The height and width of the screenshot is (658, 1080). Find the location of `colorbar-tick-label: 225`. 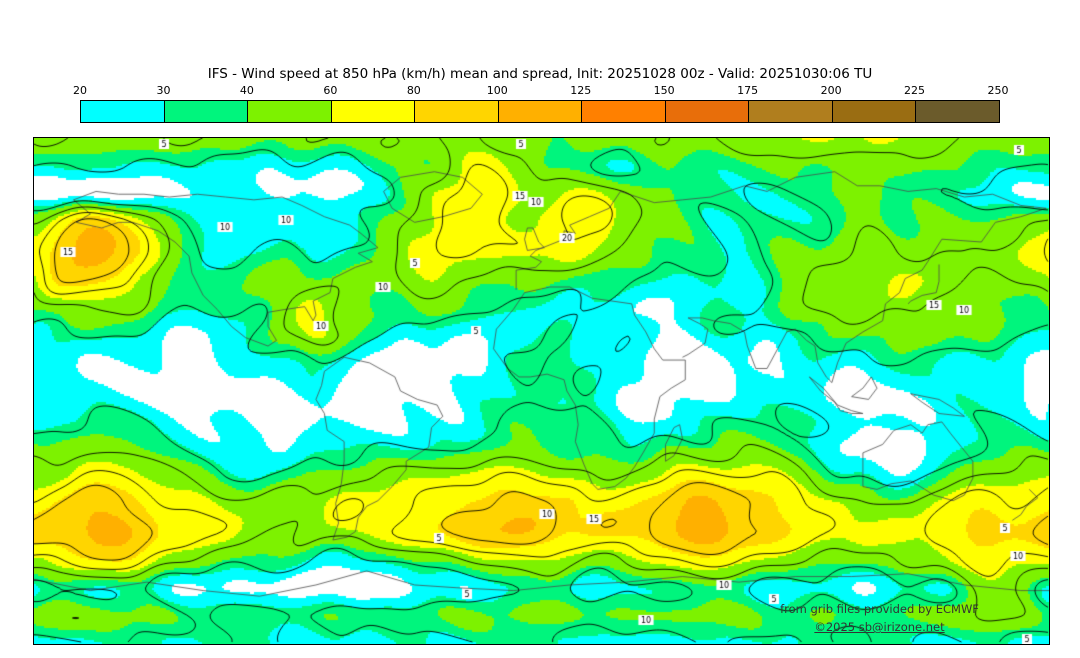

colorbar-tick-label: 225 is located at coordinates (915, 90).